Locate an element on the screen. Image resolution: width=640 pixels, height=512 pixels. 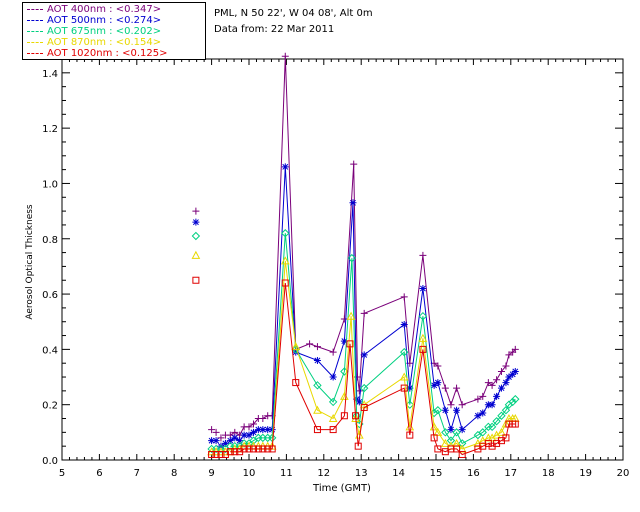
y-axis-label: Aerosol Optical Thickness is located at coordinates (30, 262).